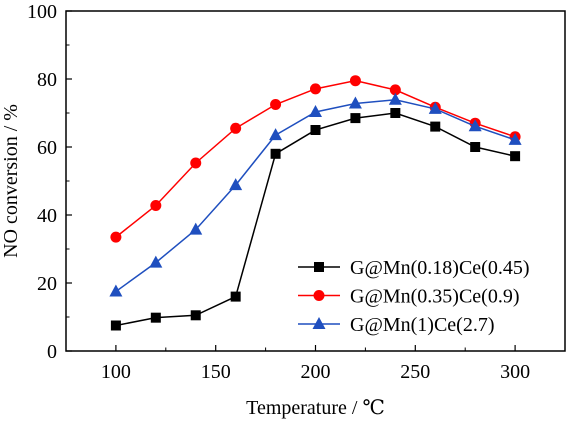  I want to click on x-tick-label: 300, so click(515, 372).